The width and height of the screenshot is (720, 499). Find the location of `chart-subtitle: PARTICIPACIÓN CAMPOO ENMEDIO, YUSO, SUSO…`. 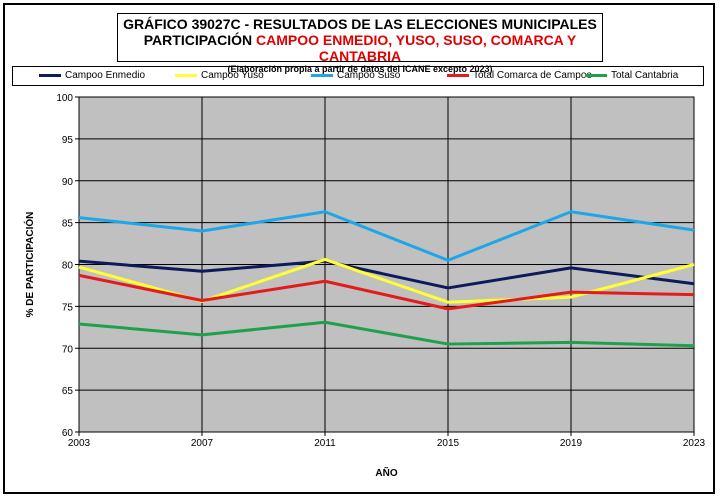

chart-subtitle: PARTICIPACIÓN CAMPOO ENMEDIO, YUSO, SUSO… is located at coordinates (360, 48).